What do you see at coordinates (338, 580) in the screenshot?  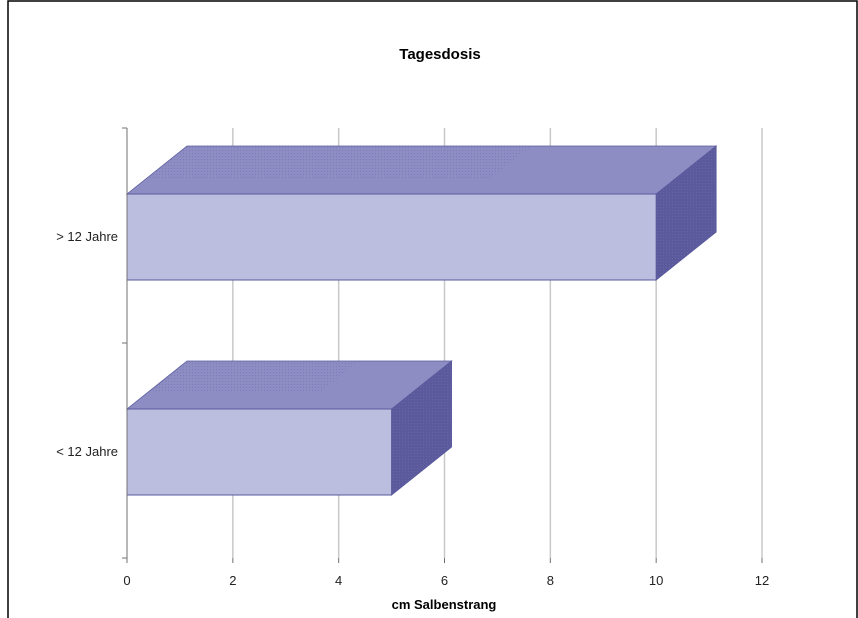 I see `x-tick-label: 4` at bounding box center [338, 580].